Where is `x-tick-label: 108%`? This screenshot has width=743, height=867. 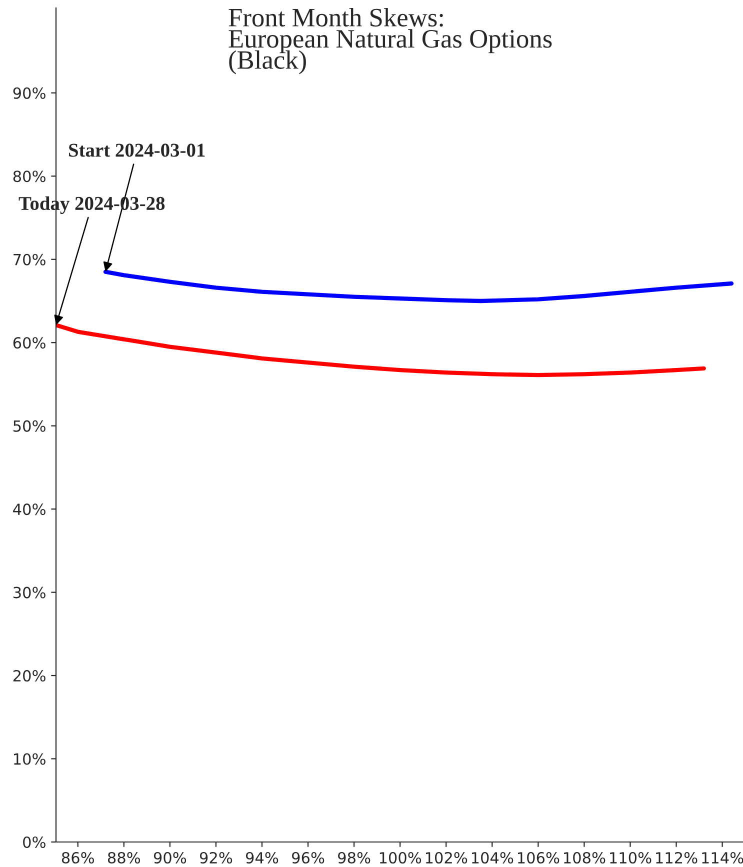 x-tick-label: 108% is located at coordinates (585, 858).